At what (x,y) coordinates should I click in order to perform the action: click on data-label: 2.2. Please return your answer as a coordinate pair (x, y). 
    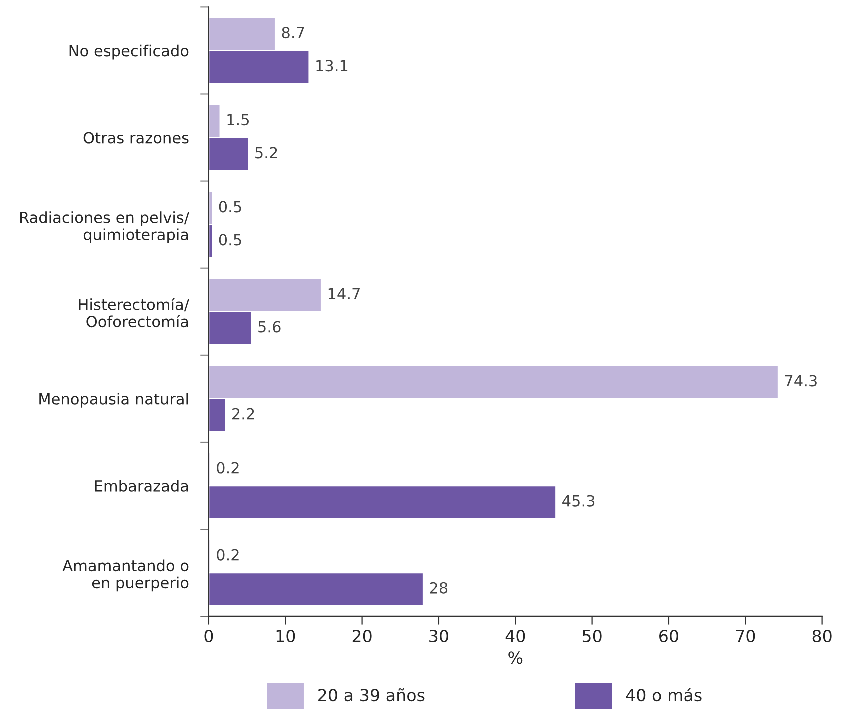
    Looking at the image, I should click on (243, 414).